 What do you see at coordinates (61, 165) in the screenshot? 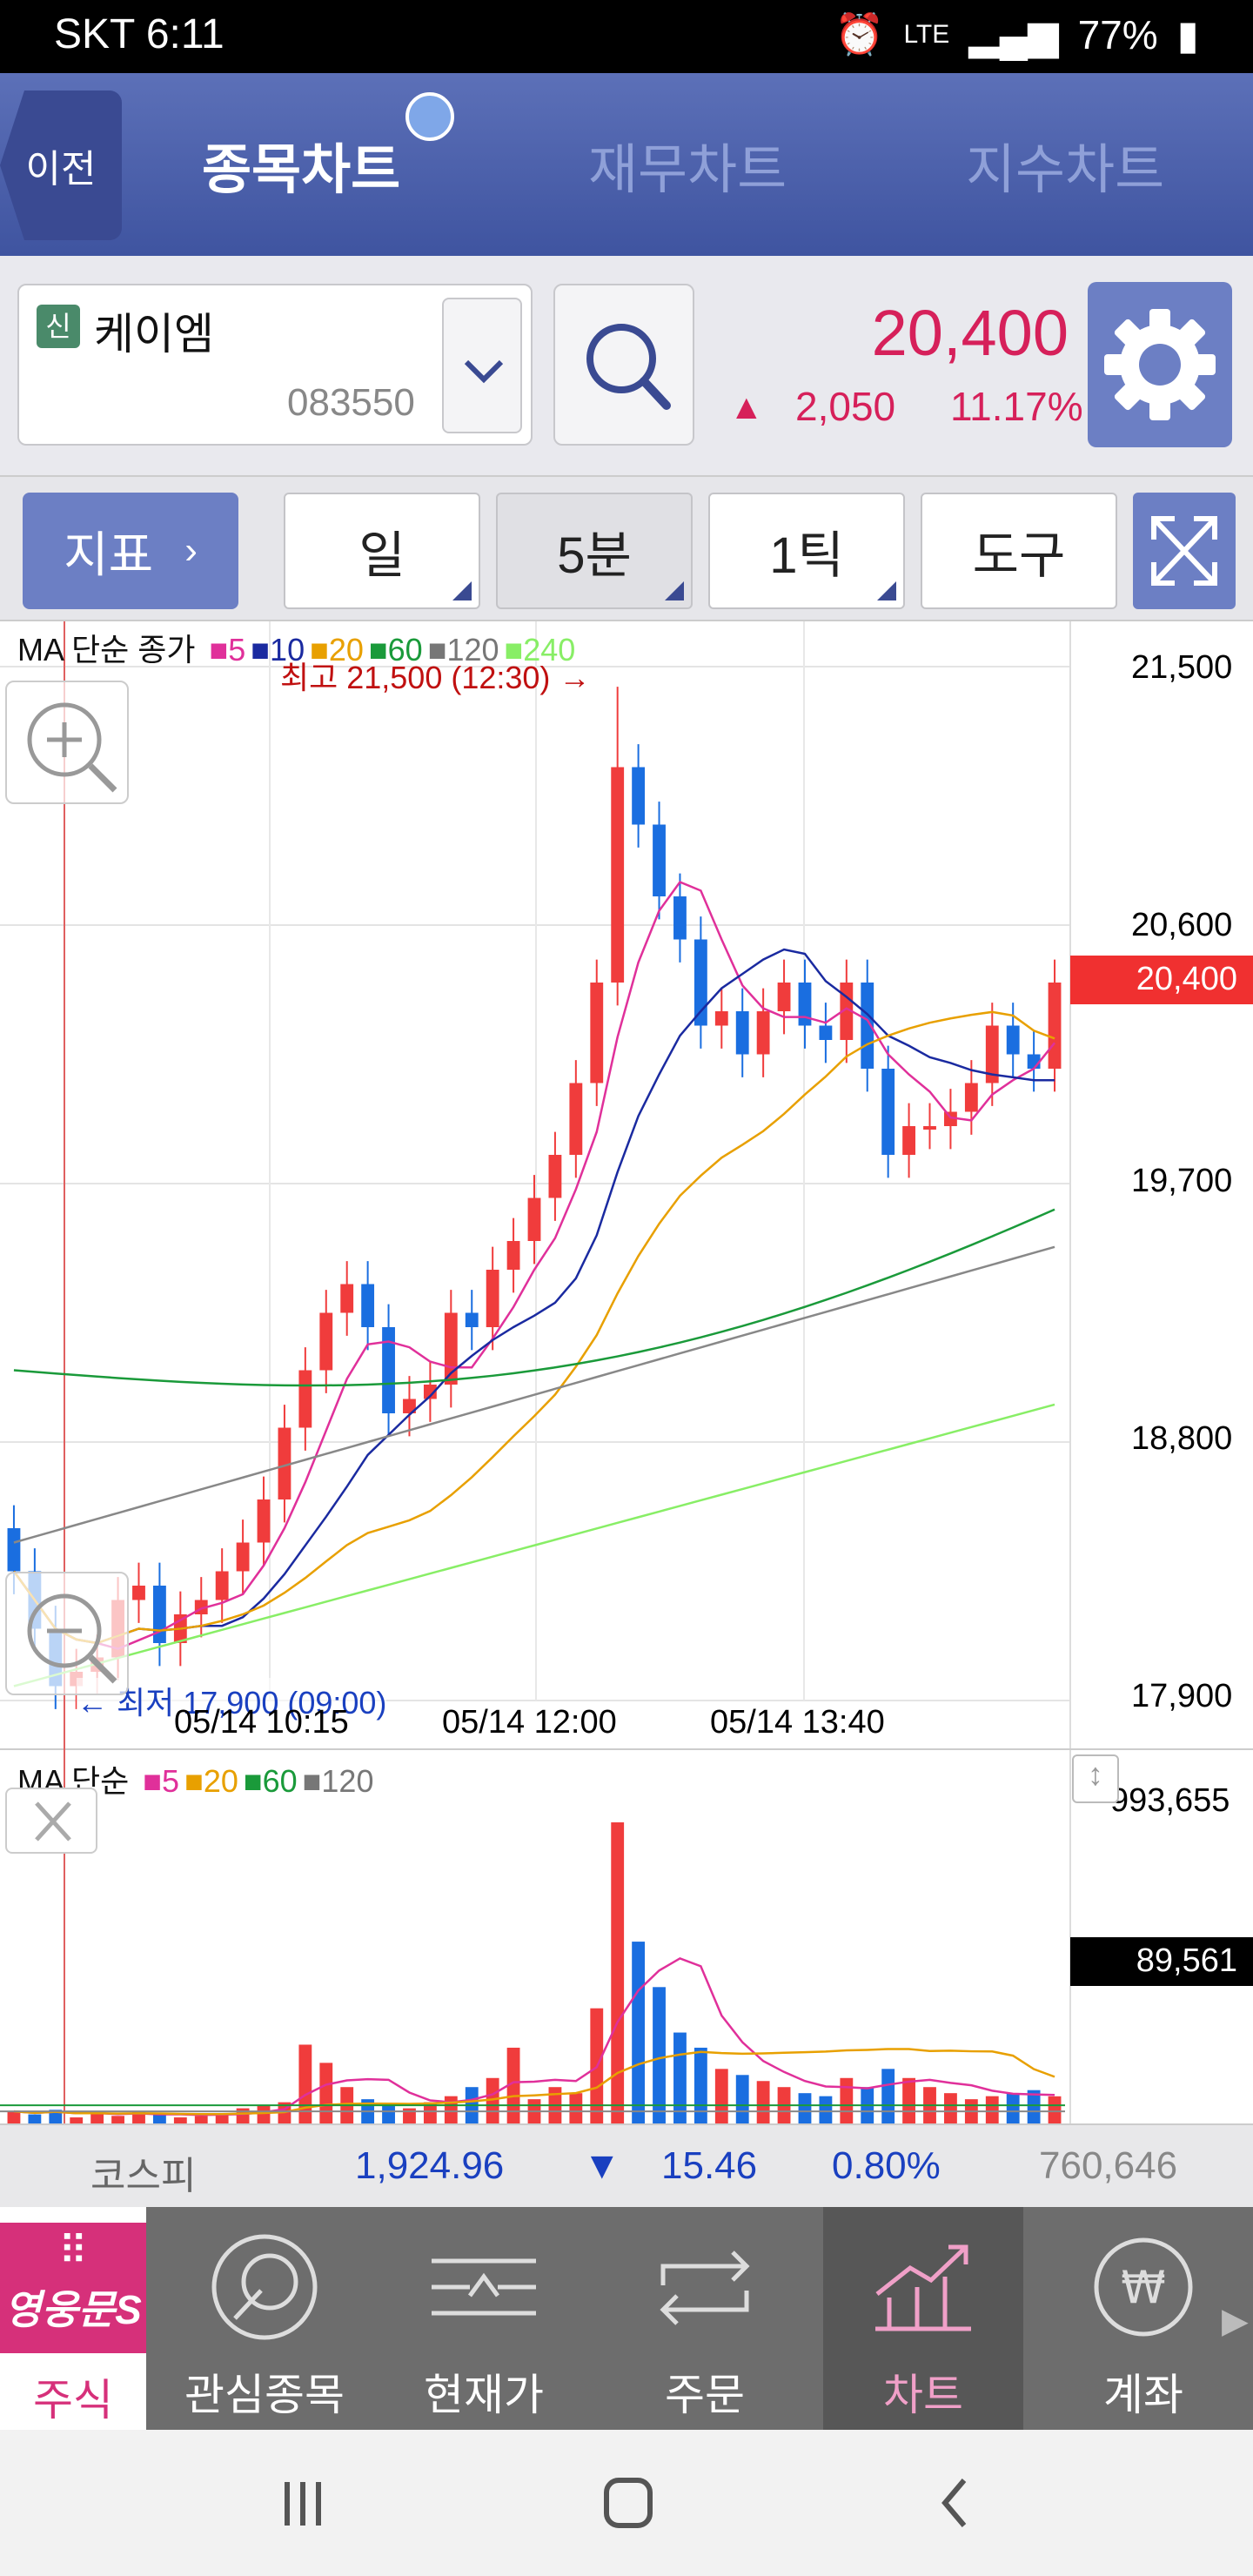
I see `back-button: 이전` at bounding box center [61, 165].